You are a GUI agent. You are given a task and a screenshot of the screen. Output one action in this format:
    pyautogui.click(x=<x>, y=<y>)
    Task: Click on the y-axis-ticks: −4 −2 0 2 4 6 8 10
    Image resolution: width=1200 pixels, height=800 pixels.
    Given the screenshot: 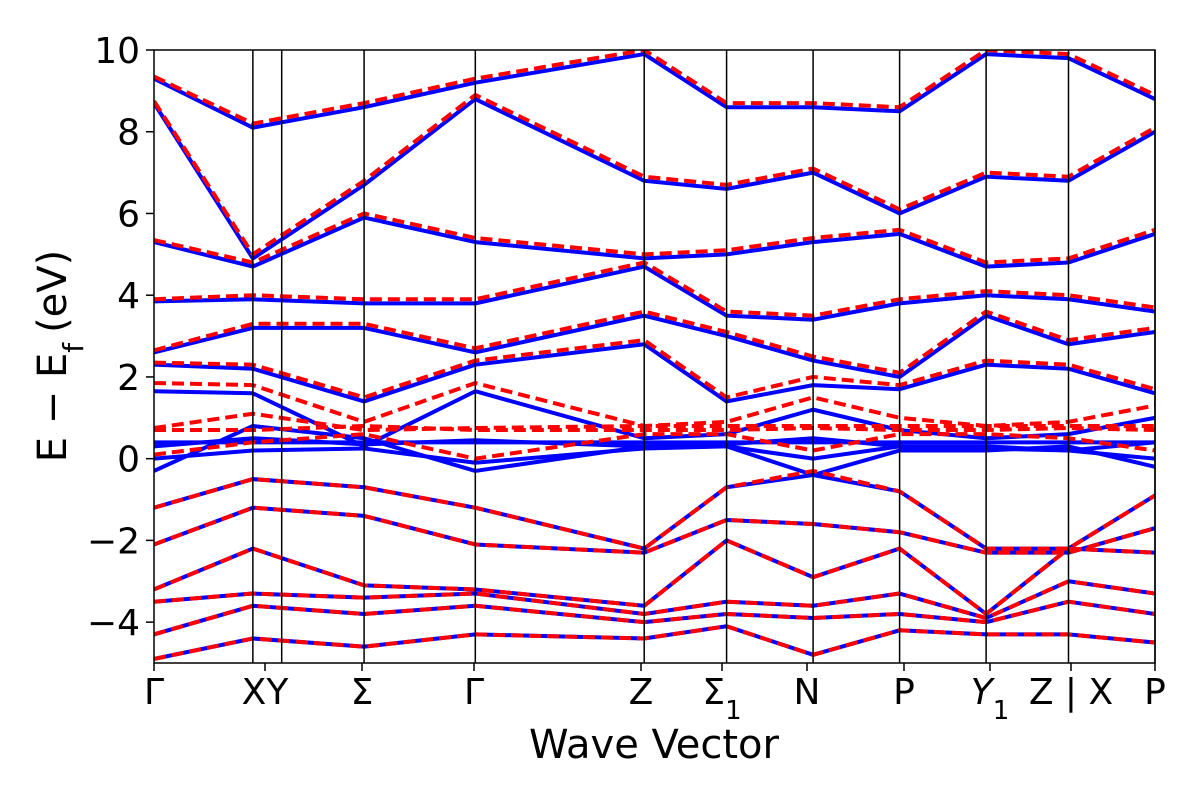 What is the action you would take?
    pyautogui.click(x=120, y=337)
    